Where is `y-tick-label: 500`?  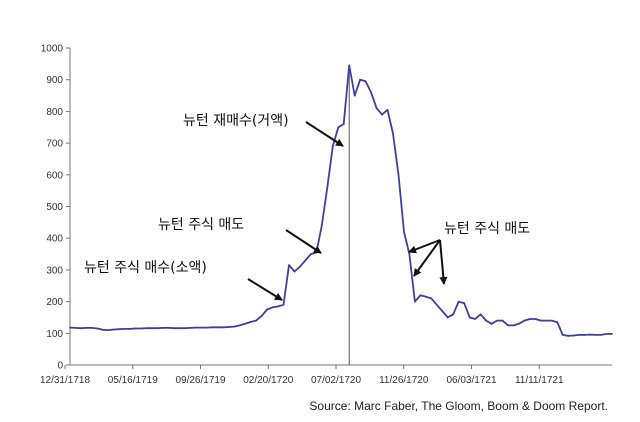
y-tick-label: 500 is located at coordinates (54, 207).